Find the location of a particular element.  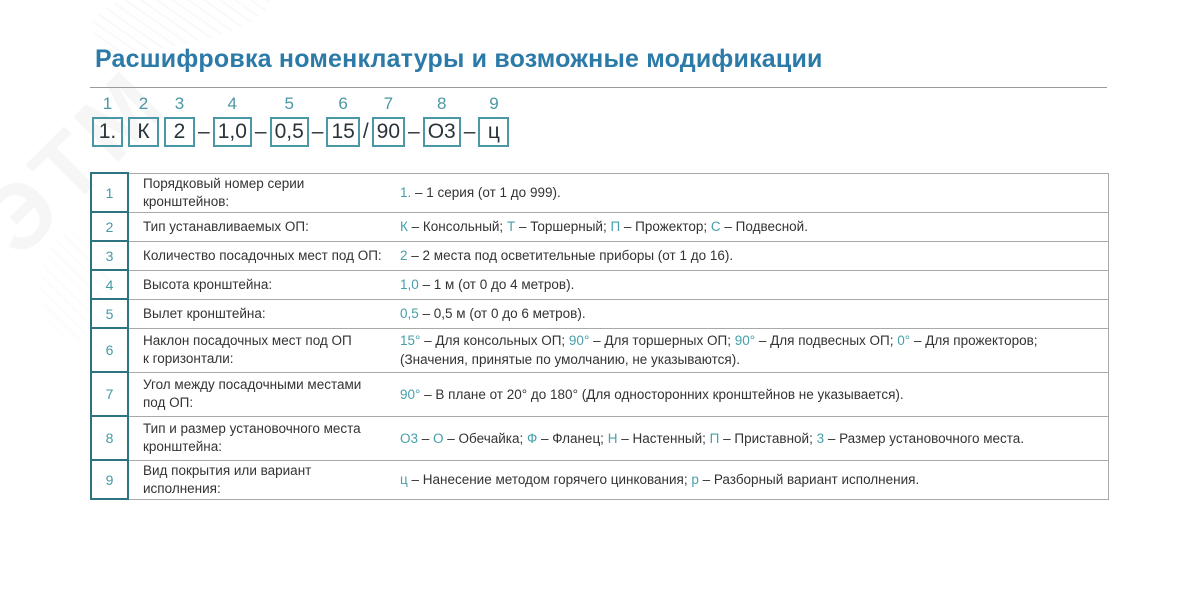

value-text: – Нанесение методом горячего цинкования; is located at coordinates (549, 479).